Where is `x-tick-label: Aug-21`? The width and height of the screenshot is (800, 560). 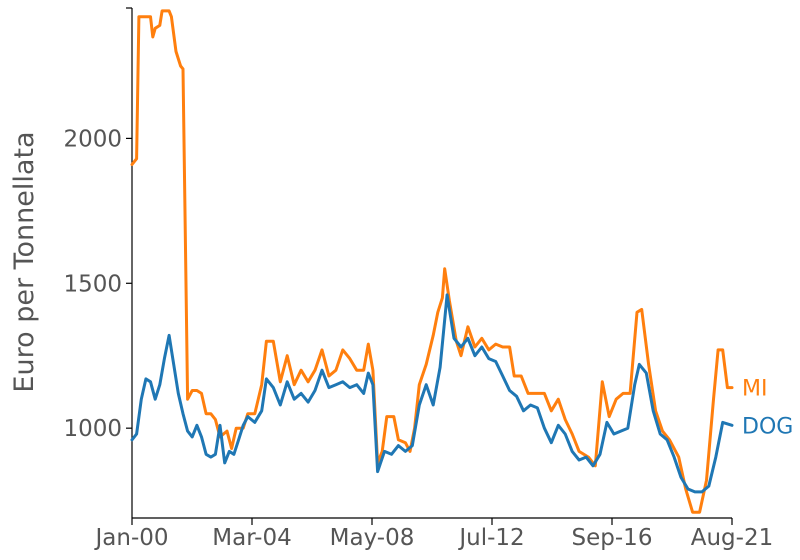
x-tick-label: Aug-21 is located at coordinates (732, 538).